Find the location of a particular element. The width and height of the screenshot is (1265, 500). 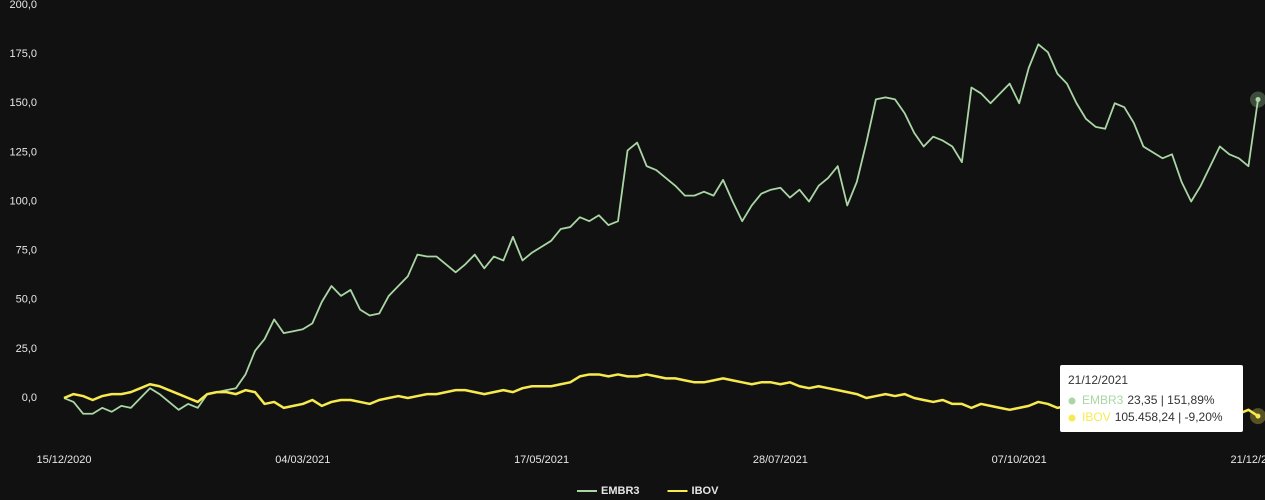

y-tick-label: 150,0 is located at coordinates (23, 103).